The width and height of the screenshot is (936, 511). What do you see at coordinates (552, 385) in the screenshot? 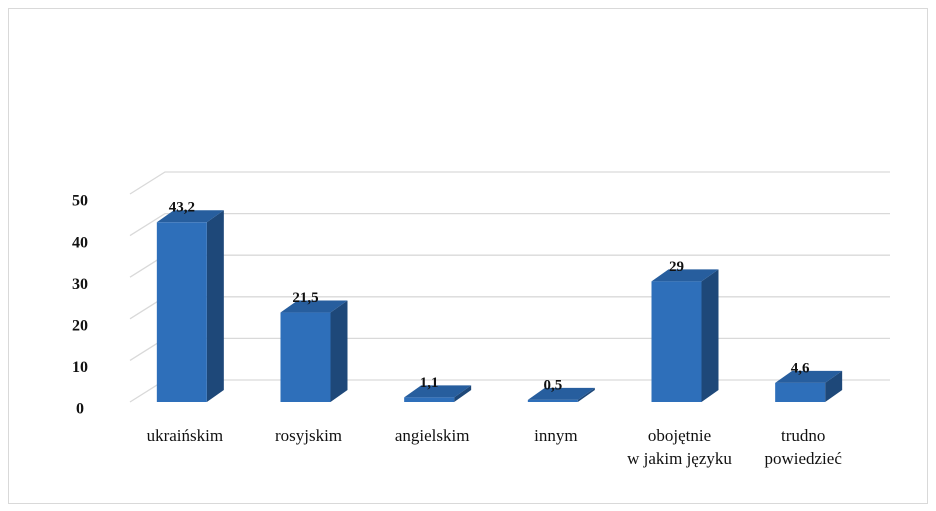
I see `value-label: 0,5` at bounding box center [552, 385].